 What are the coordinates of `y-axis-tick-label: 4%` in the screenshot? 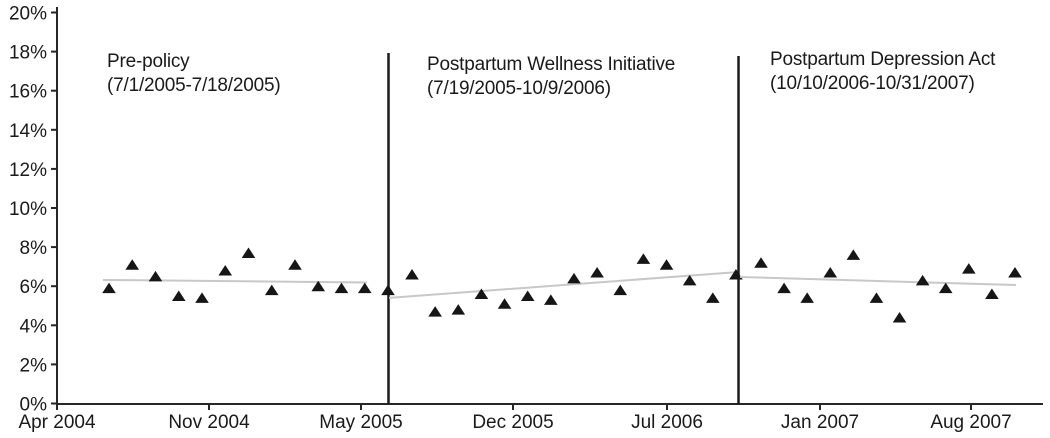 It's located at (34, 326).